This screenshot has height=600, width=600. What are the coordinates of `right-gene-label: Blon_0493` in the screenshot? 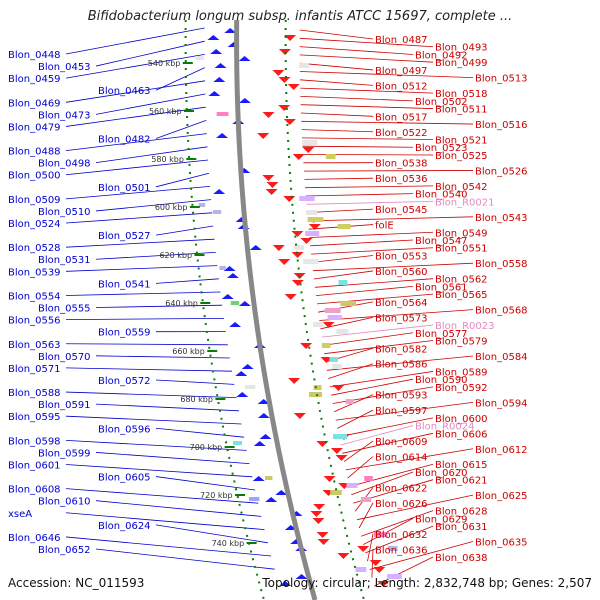 It's located at (461, 48).